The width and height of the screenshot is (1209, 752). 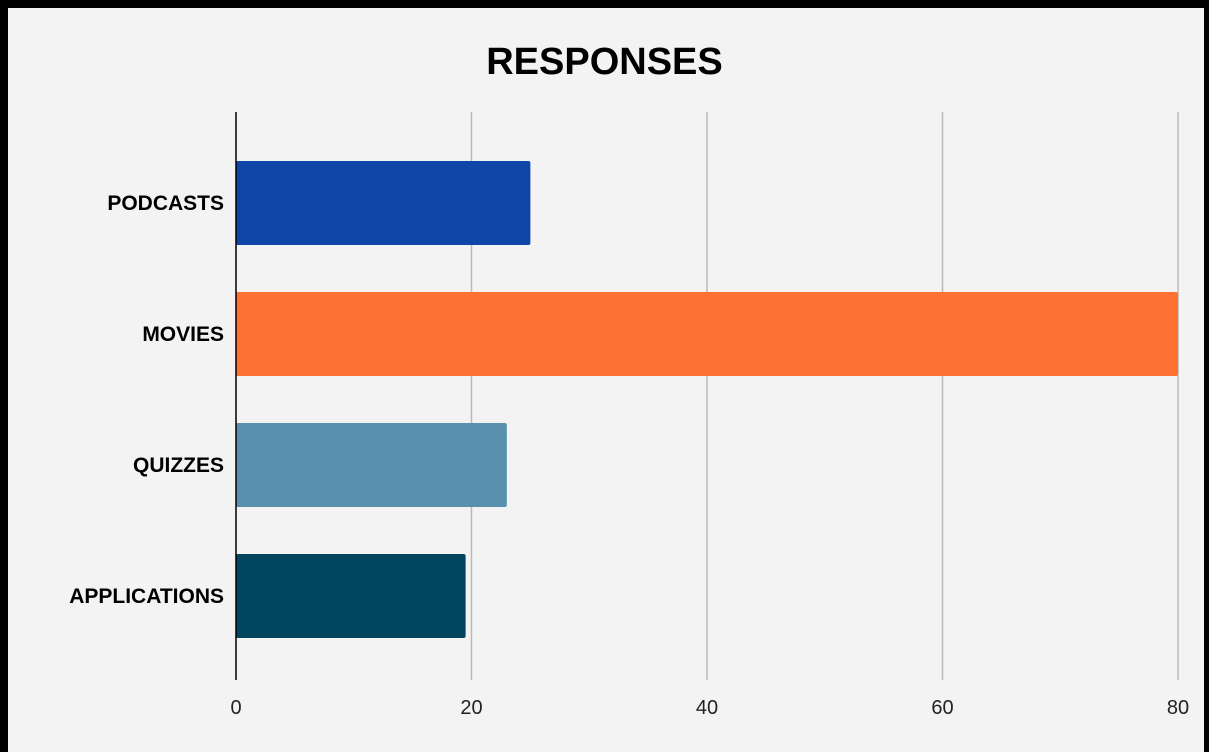 I want to click on bar-applications, so click(x=351, y=596).